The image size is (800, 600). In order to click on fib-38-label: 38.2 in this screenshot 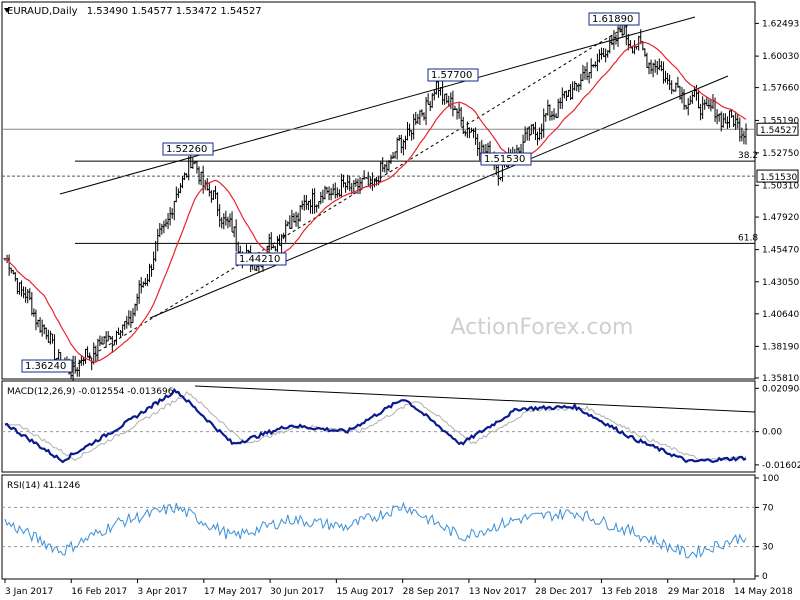, I will do `click(748, 156)`.